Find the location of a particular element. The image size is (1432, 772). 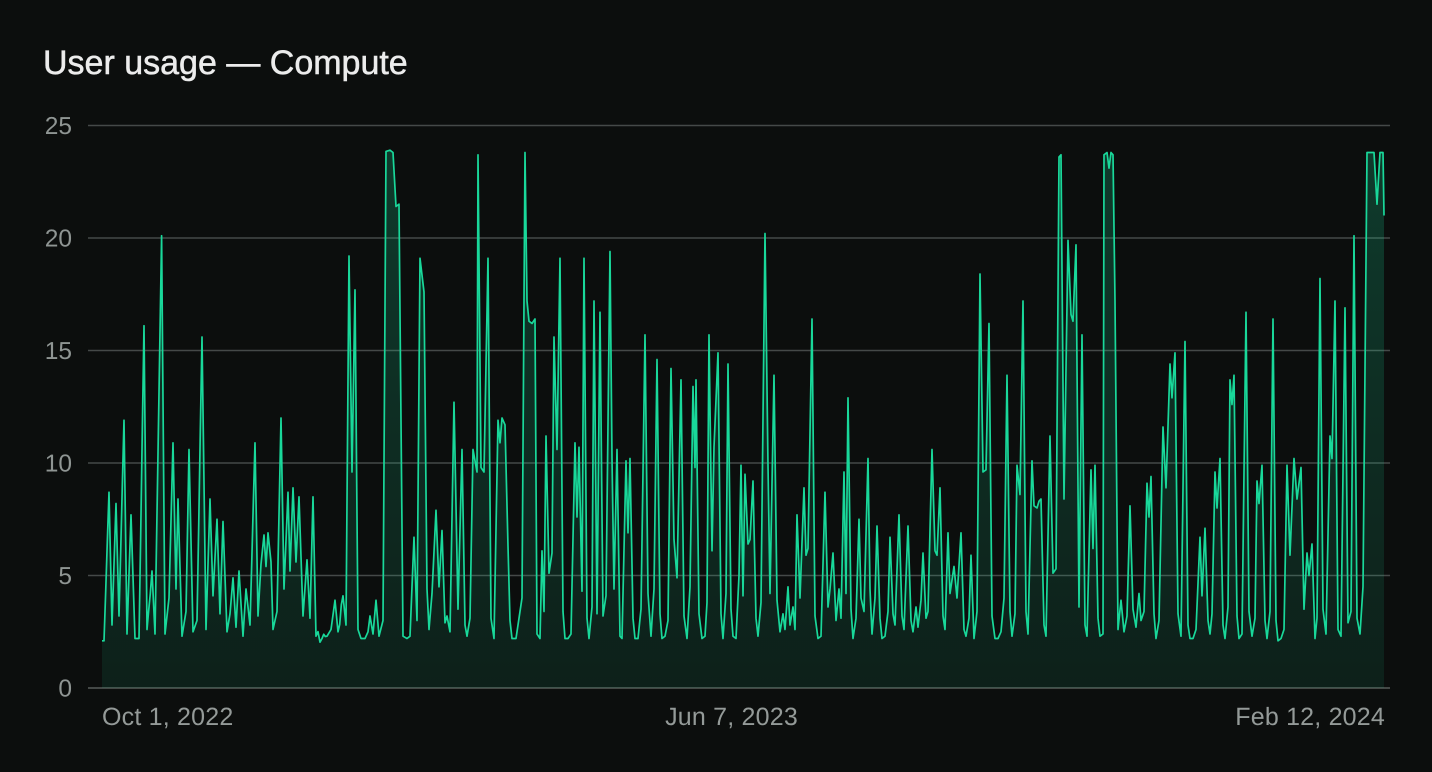

svg-text: Jun 7, 2023 is located at coordinates (731, 717).